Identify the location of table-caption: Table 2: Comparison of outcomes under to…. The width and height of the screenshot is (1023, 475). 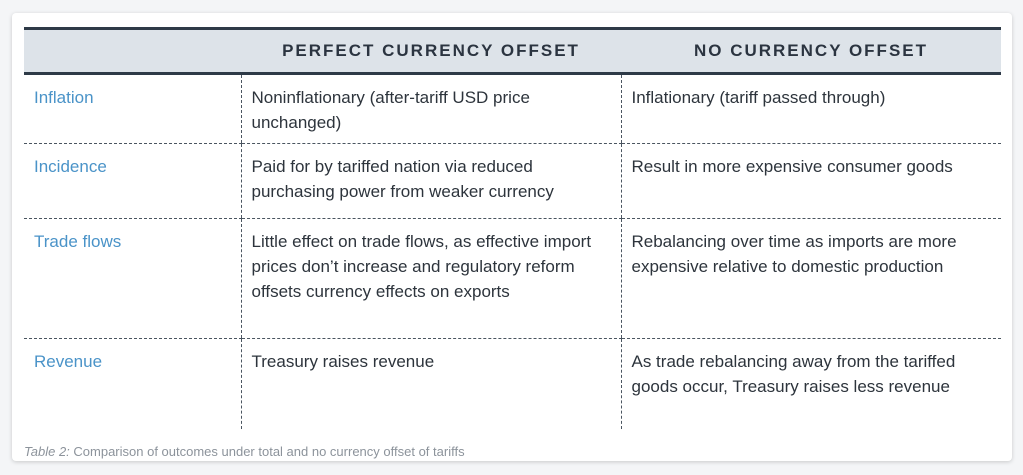
(244, 451).